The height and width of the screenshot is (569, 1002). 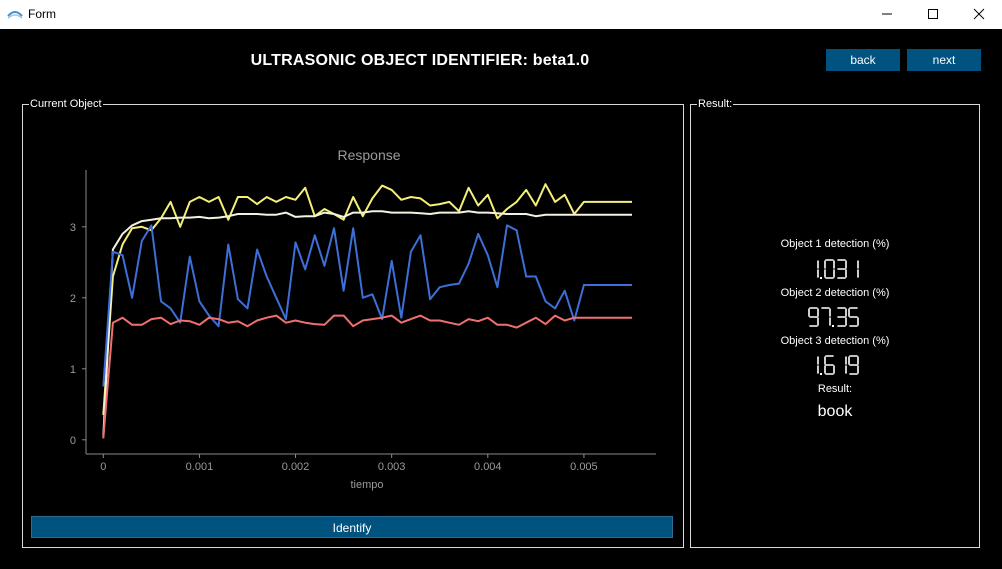 I want to click on app-icon, so click(x=15, y=15).